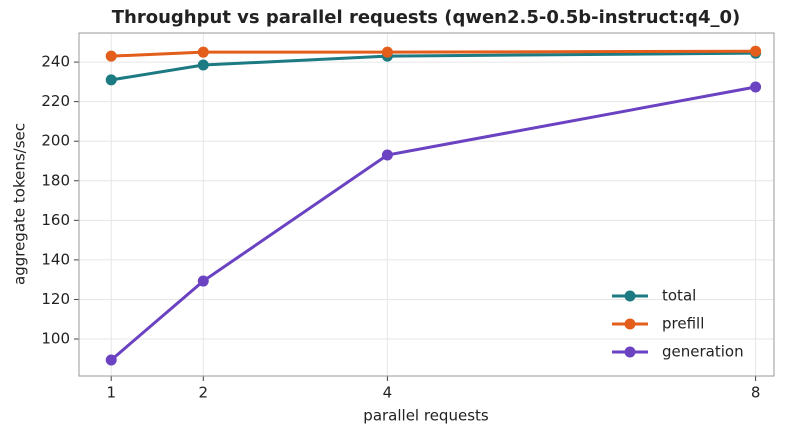 This screenshot has height=439, width=806. What do you see at coordinates (679, 296) in the screenshot?
I see `legend-label: total` at bounding box center [679, 296].